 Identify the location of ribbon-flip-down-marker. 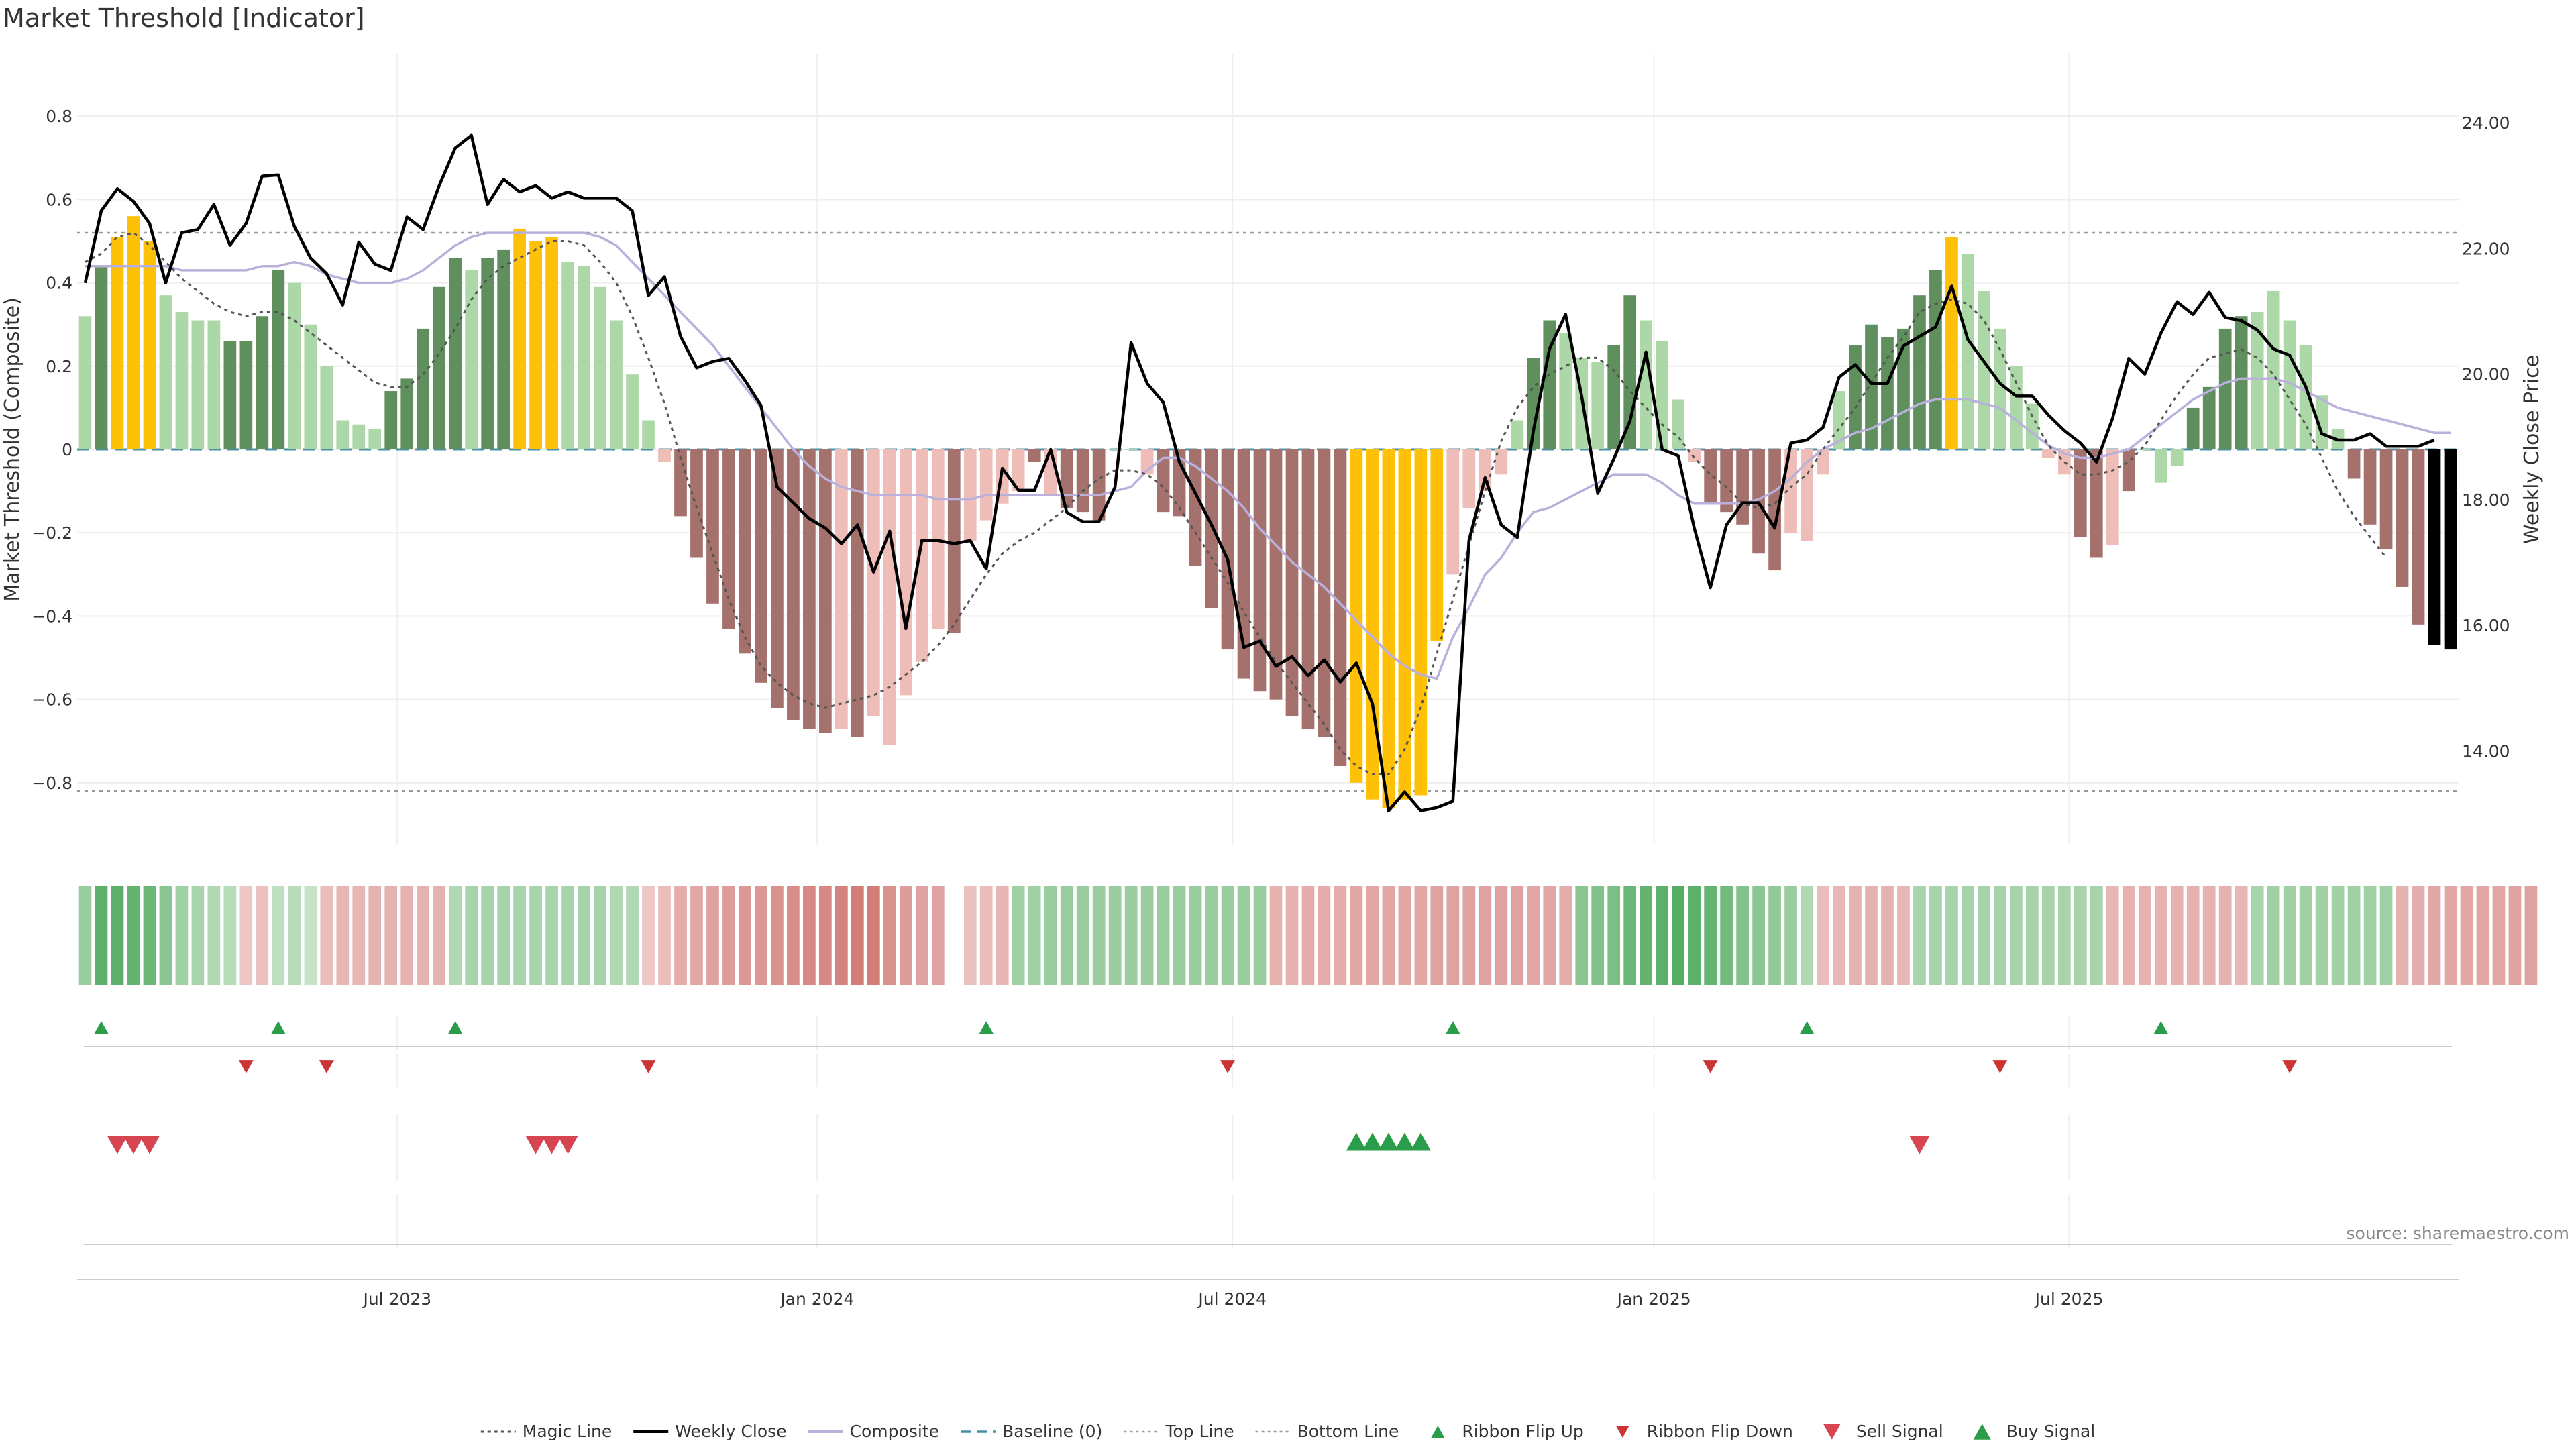
(326, 1066).